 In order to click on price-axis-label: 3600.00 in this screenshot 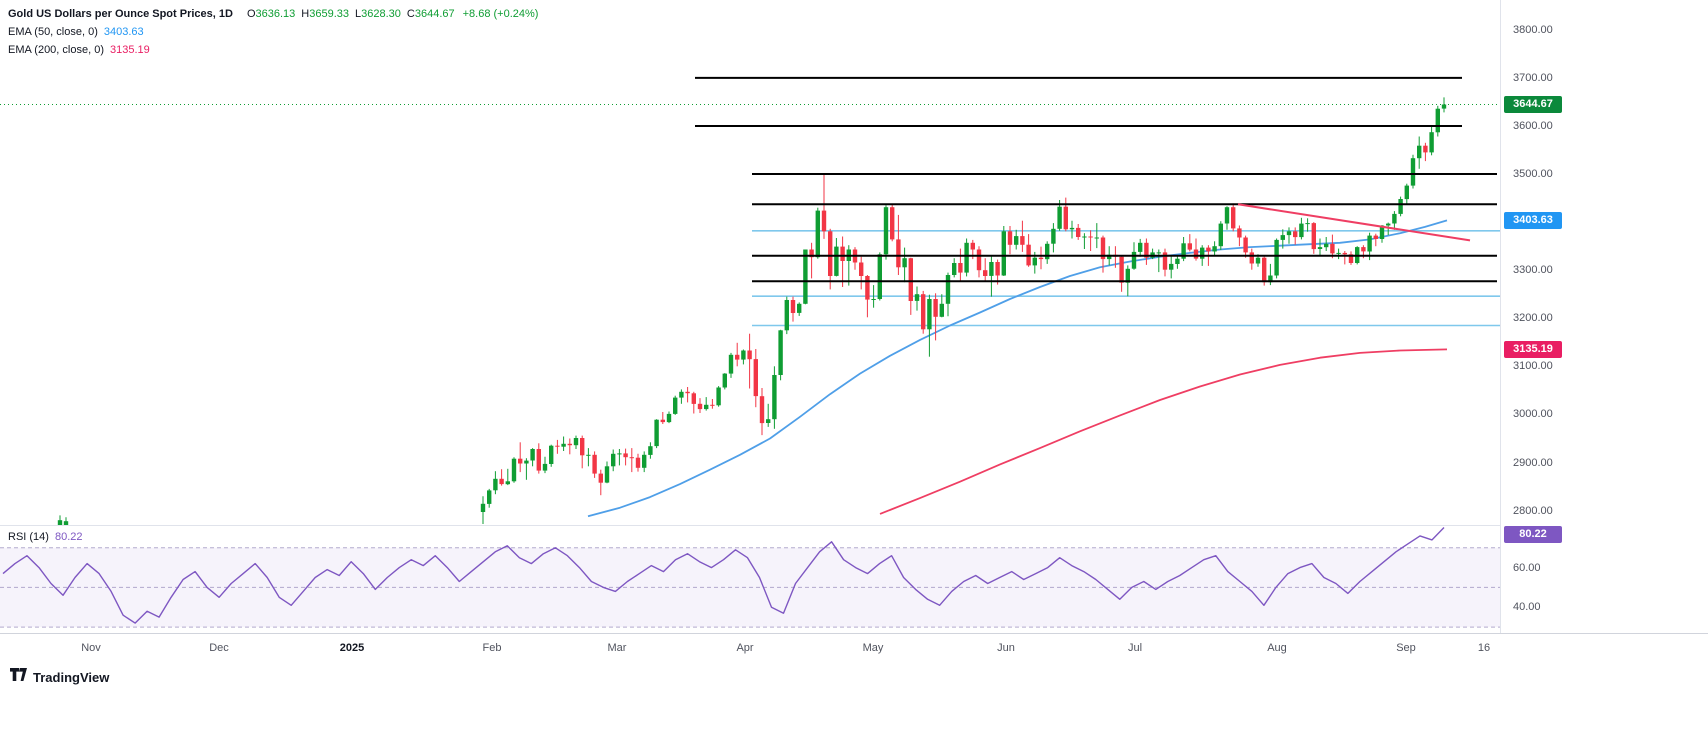, I will do `click(1533, 126)`.